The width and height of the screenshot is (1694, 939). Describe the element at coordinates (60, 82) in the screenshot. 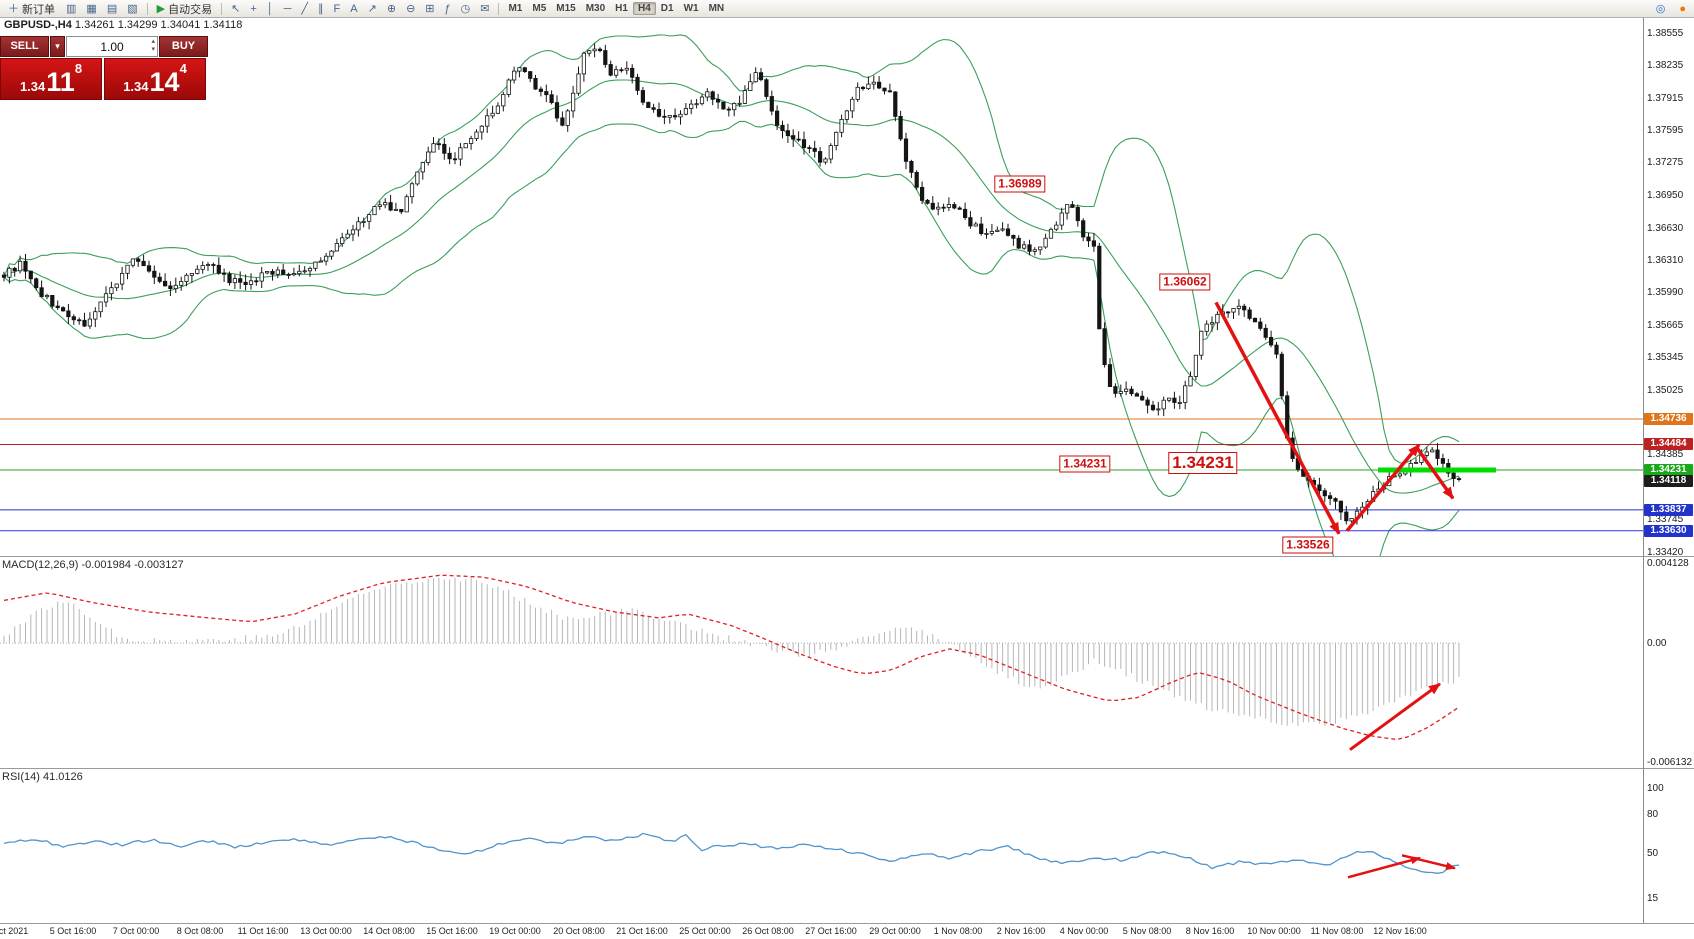

I see `sell-price-big: 11` at that location.